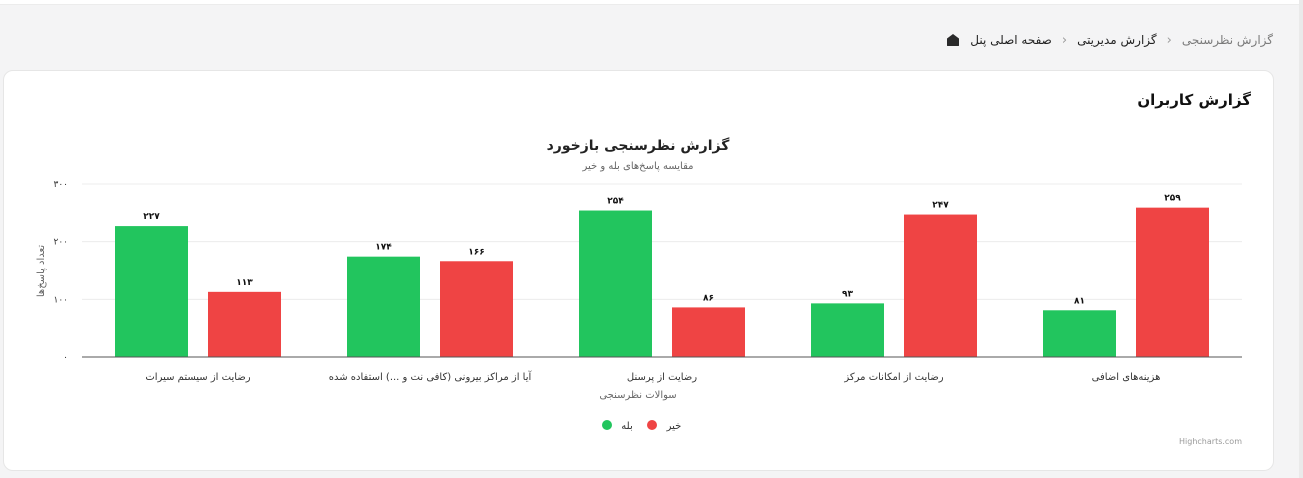 The image size is (1303, 478). What do you see at coordinates (60, 185) in the screenshot?
I see `y-tick-label: ۳۰۰` at bounding box center [60, 185].